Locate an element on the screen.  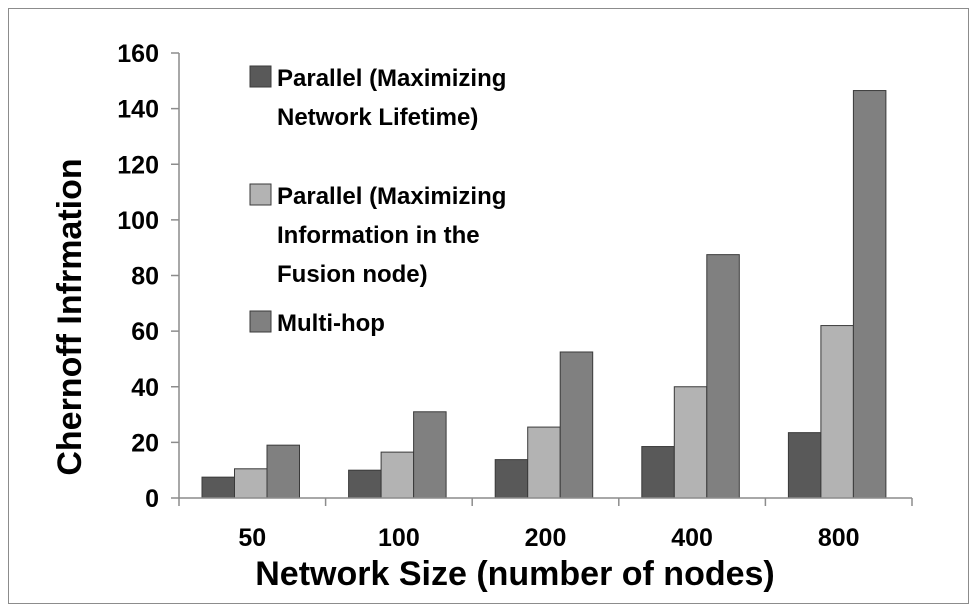
y-tick-label: 100 is located at coordinates (138, 221).